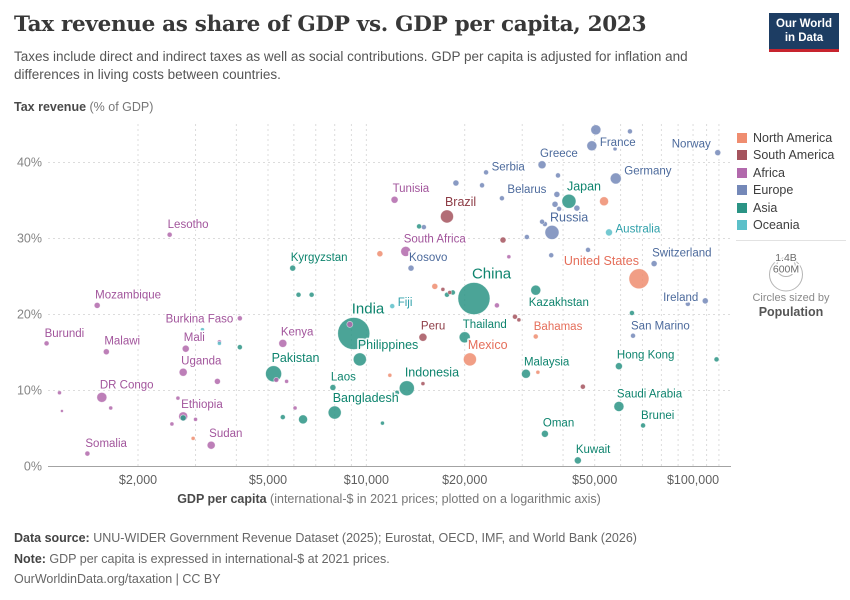 The image size is (850, 600). Describe the element at coordinates (609, 232) in the screenshot. I see `data-point-australia` at that location.